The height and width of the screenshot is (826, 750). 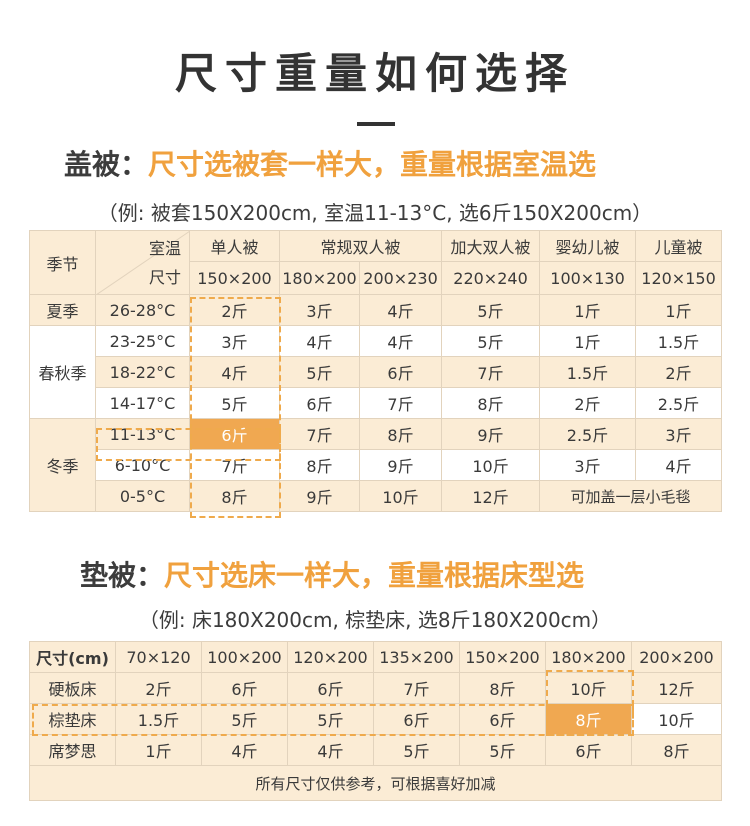 I want to click on size-header-cell: 120×150, so click(x=679, y=278).